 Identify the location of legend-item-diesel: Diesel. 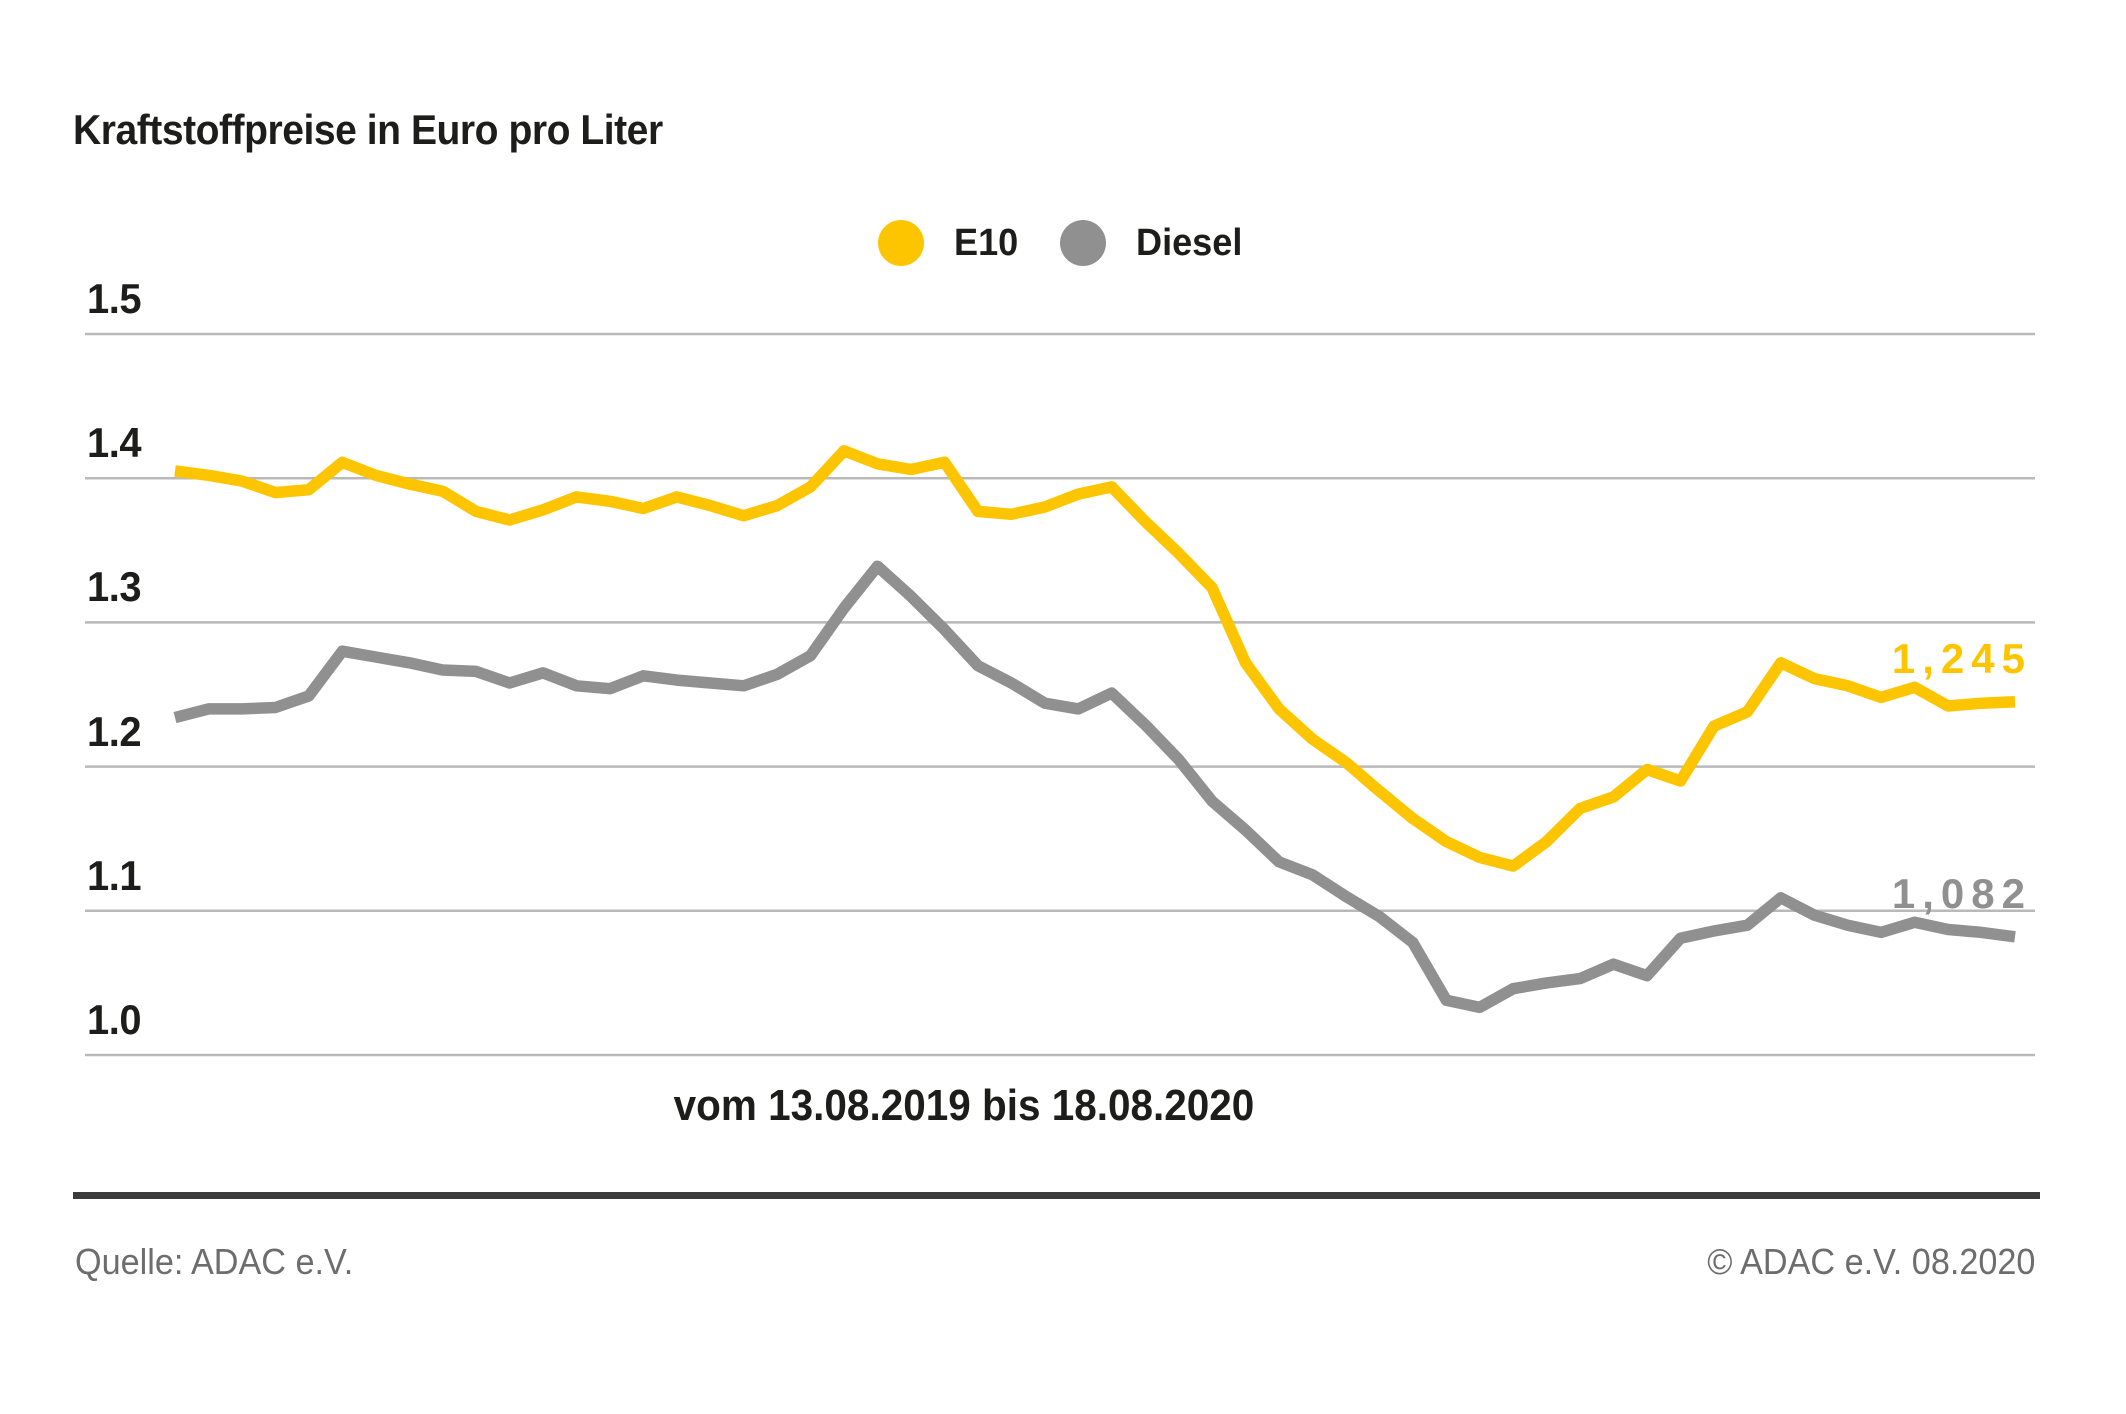
(1153, 243).